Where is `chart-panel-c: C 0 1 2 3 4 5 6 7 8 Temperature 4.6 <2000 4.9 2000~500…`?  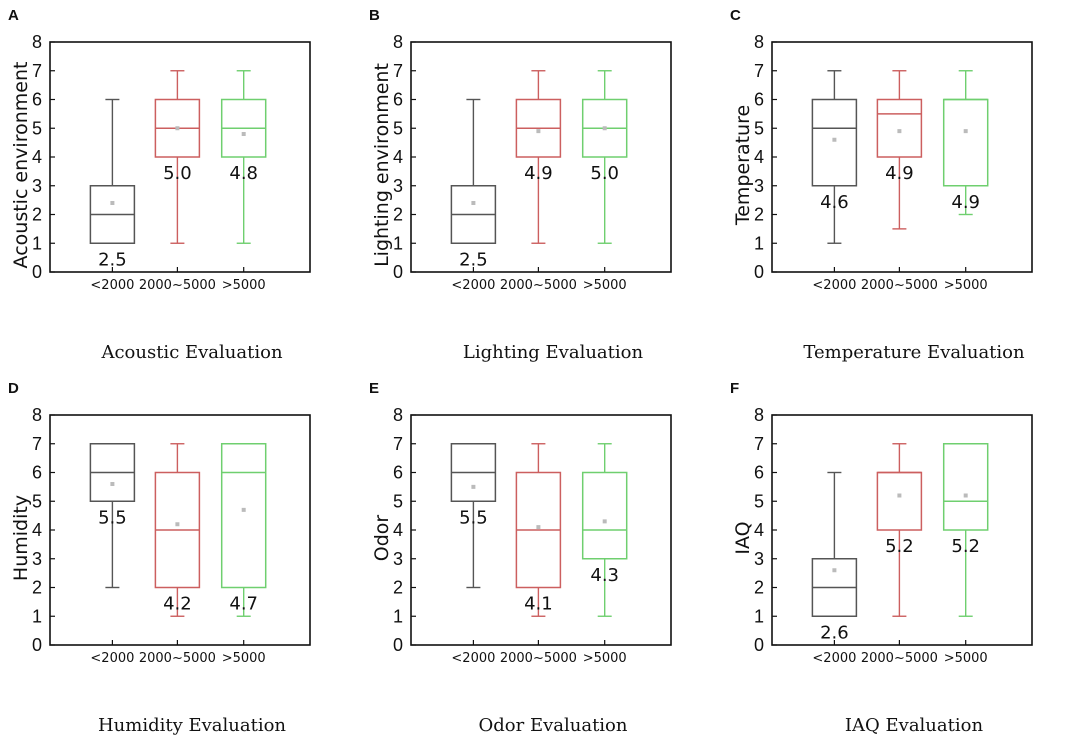 chart-panel-c: C 0 1 2 3 4 5 6 7 8 Temperature 4.6 <2000 4.9 2000~500… is located at coordinates (881, 185).